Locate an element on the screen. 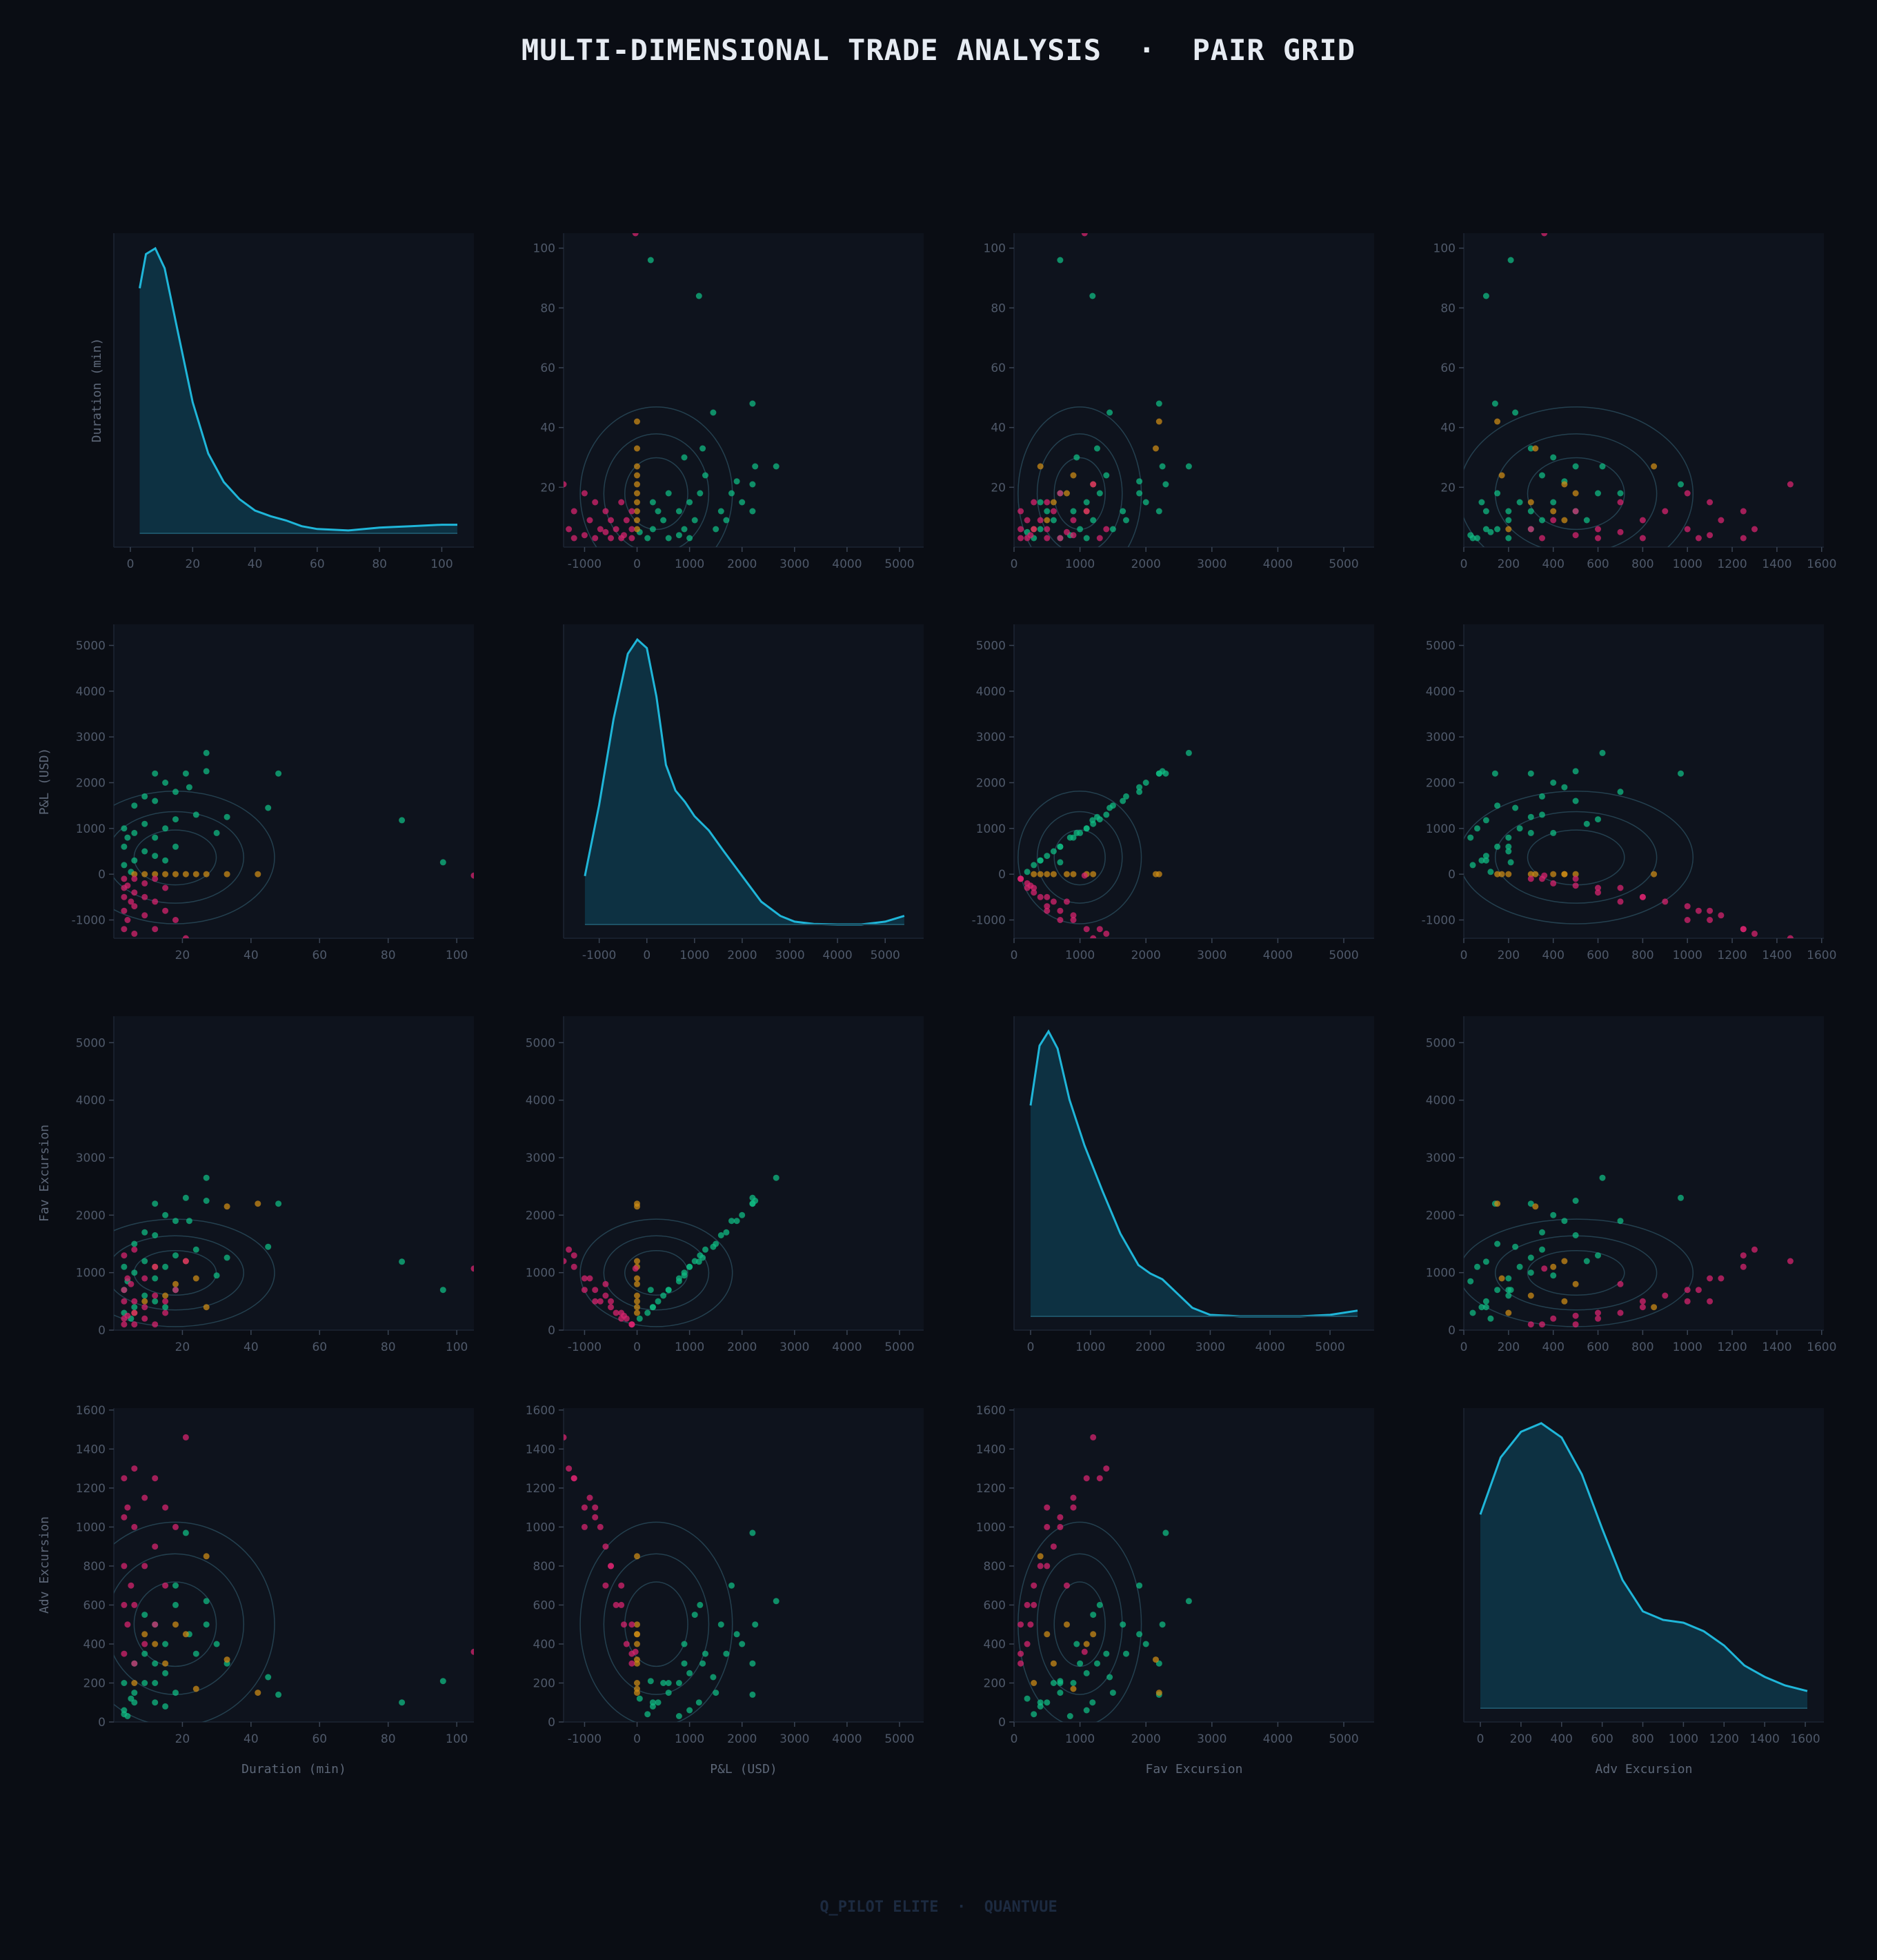 The width and height of the screenshot is (1877, 1960). y-tick-label: 80 is located at coordinates (998, 308).